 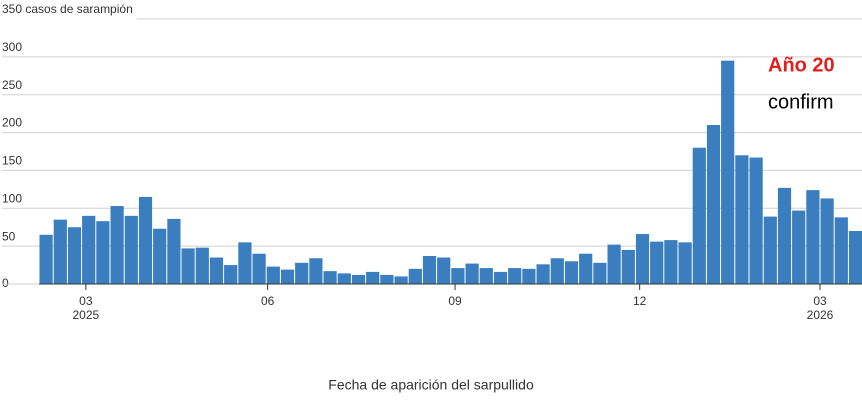 What do you see at coordinates (12, 123) in the screenshot?
I see `y-tick-label: 200` at bounding box center [12, 123].